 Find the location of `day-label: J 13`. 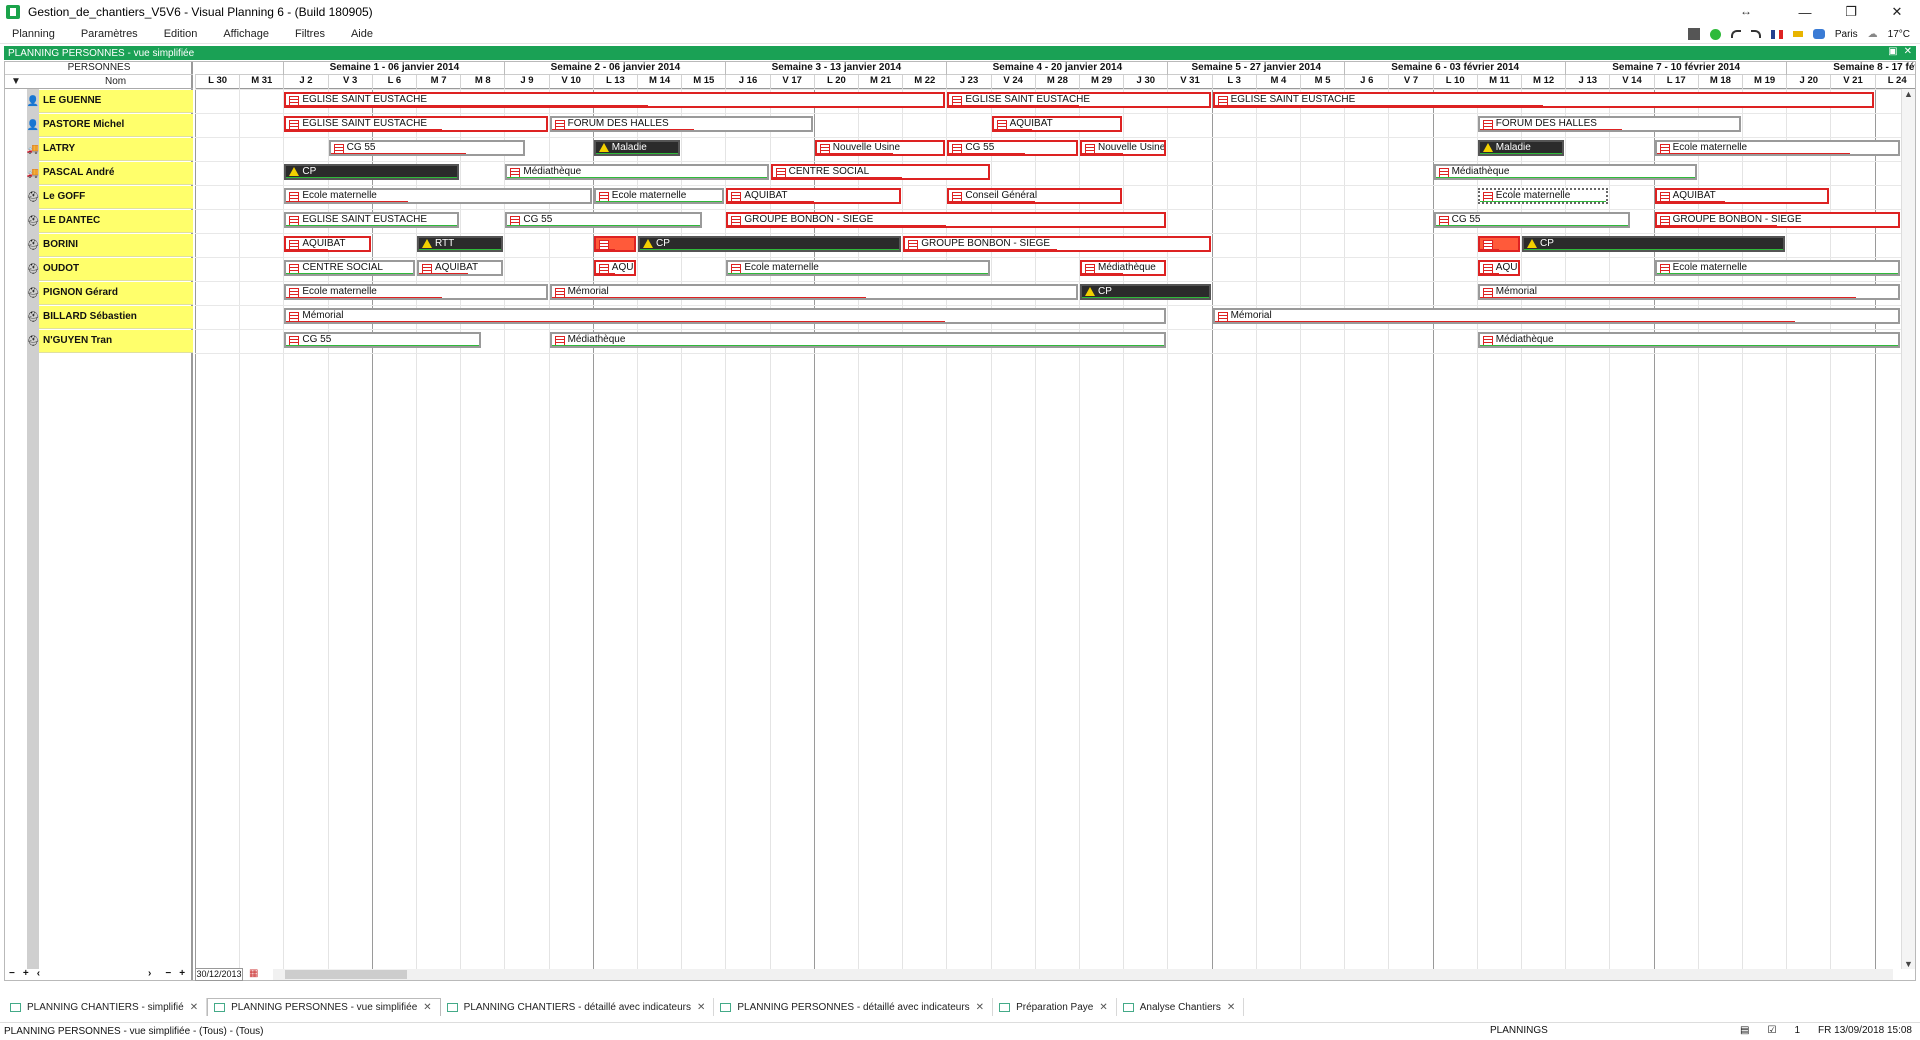

day-label: J 13 is located at coordinates (1587, 82).